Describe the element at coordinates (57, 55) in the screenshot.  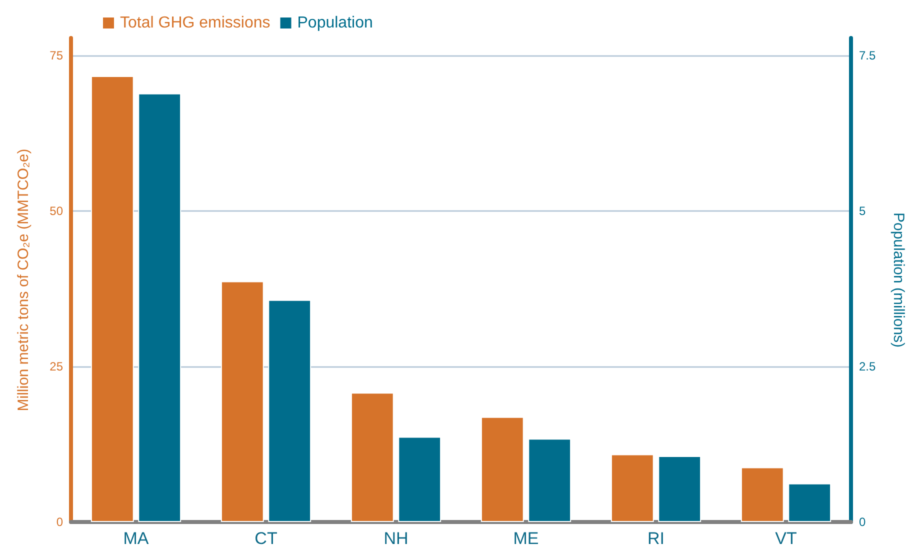
I see `y-tick-label: 75` at that location.